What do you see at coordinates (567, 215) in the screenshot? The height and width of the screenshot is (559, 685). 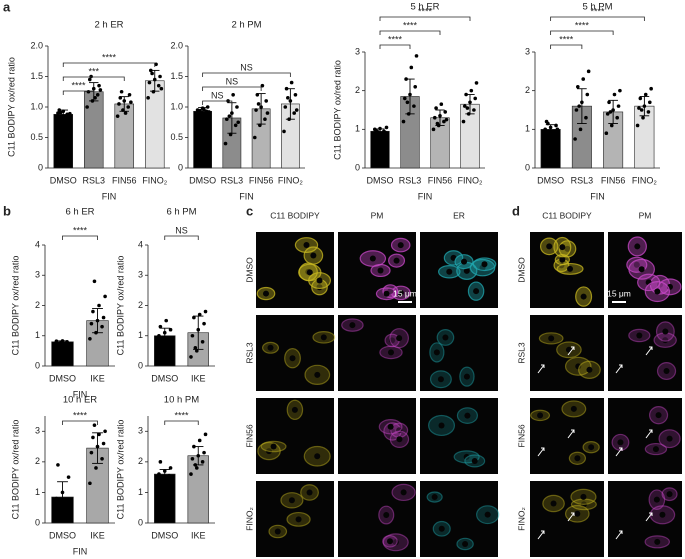 I see `column-header: C11 BODIPY` at bounding box center [567, 215].